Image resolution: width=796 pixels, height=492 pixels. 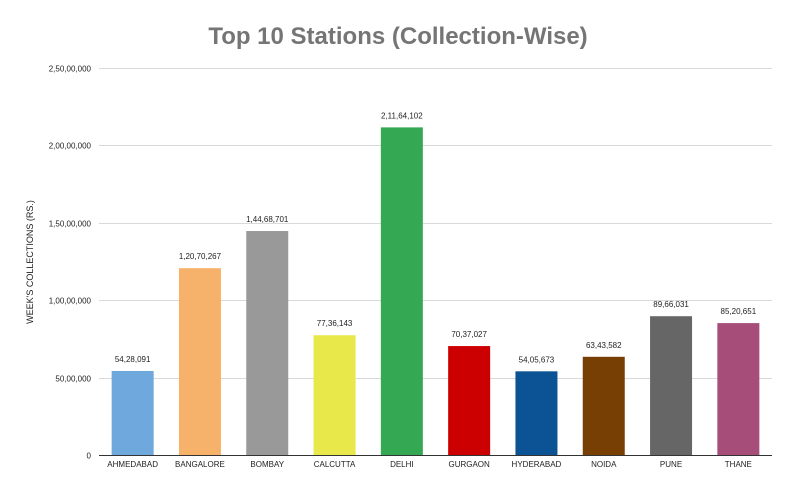 I want to click on x-category-label: BOMBAY, so click(x=267, y=464).